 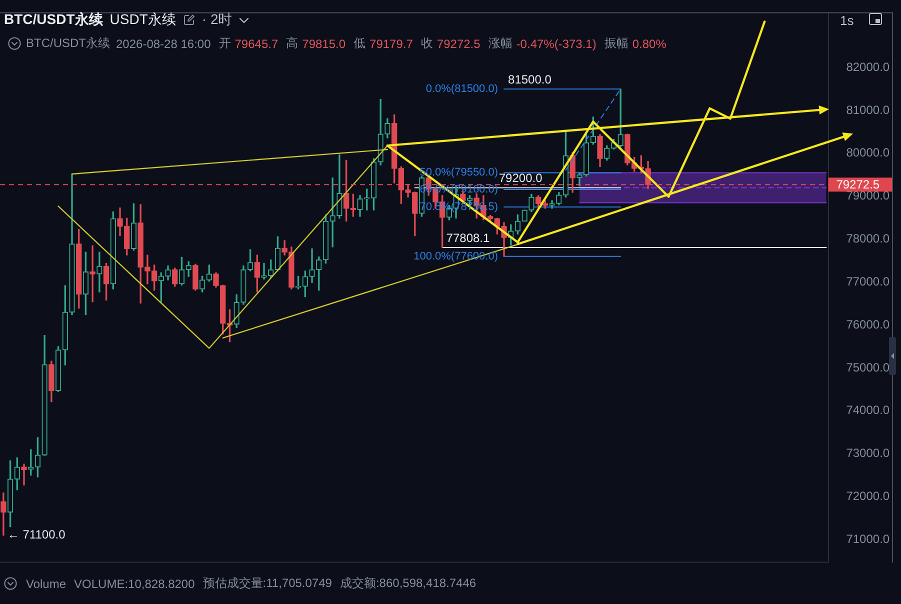 What do you see at coordinates (217, 20) in the screenshot?
I see `annotation: · 2时` at bounding box center [217, 20].